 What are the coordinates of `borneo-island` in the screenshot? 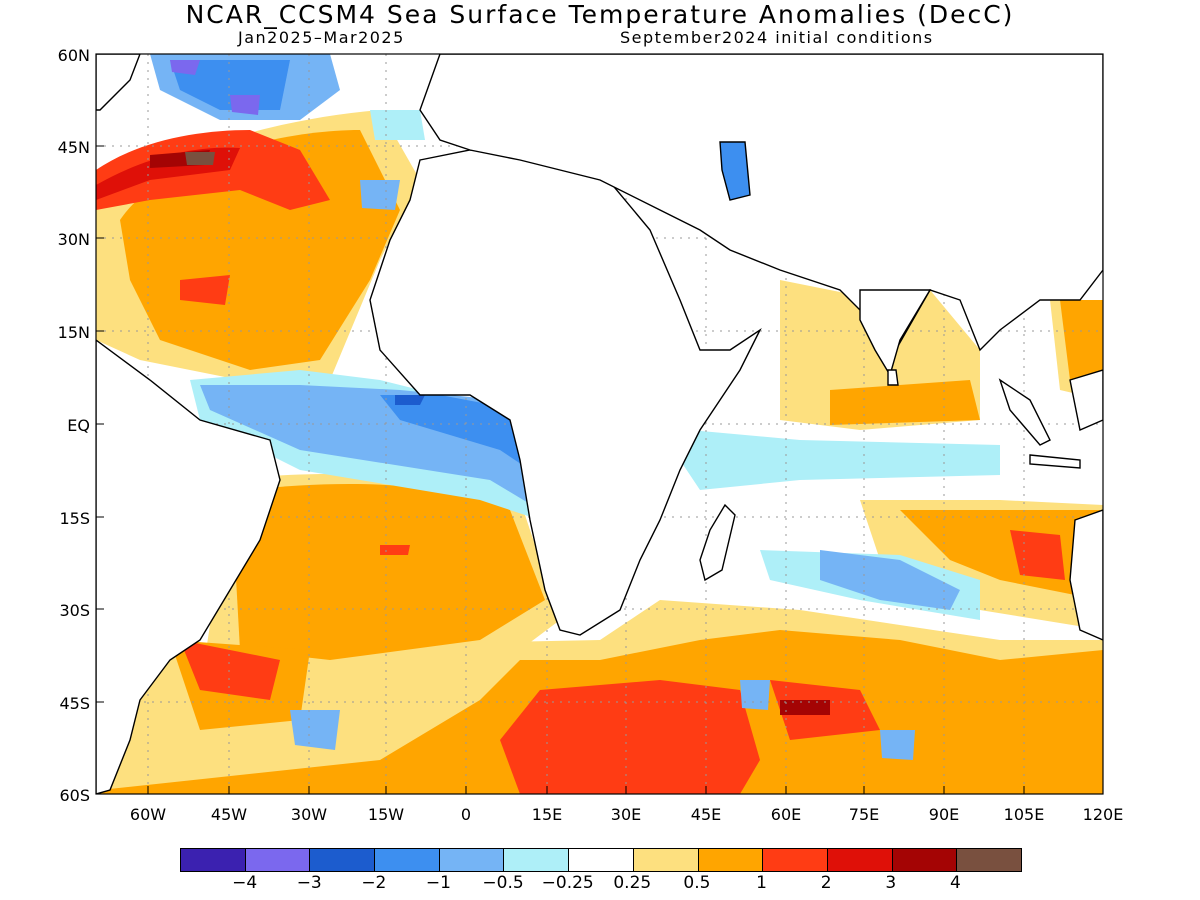 It's located at (1086, 400).